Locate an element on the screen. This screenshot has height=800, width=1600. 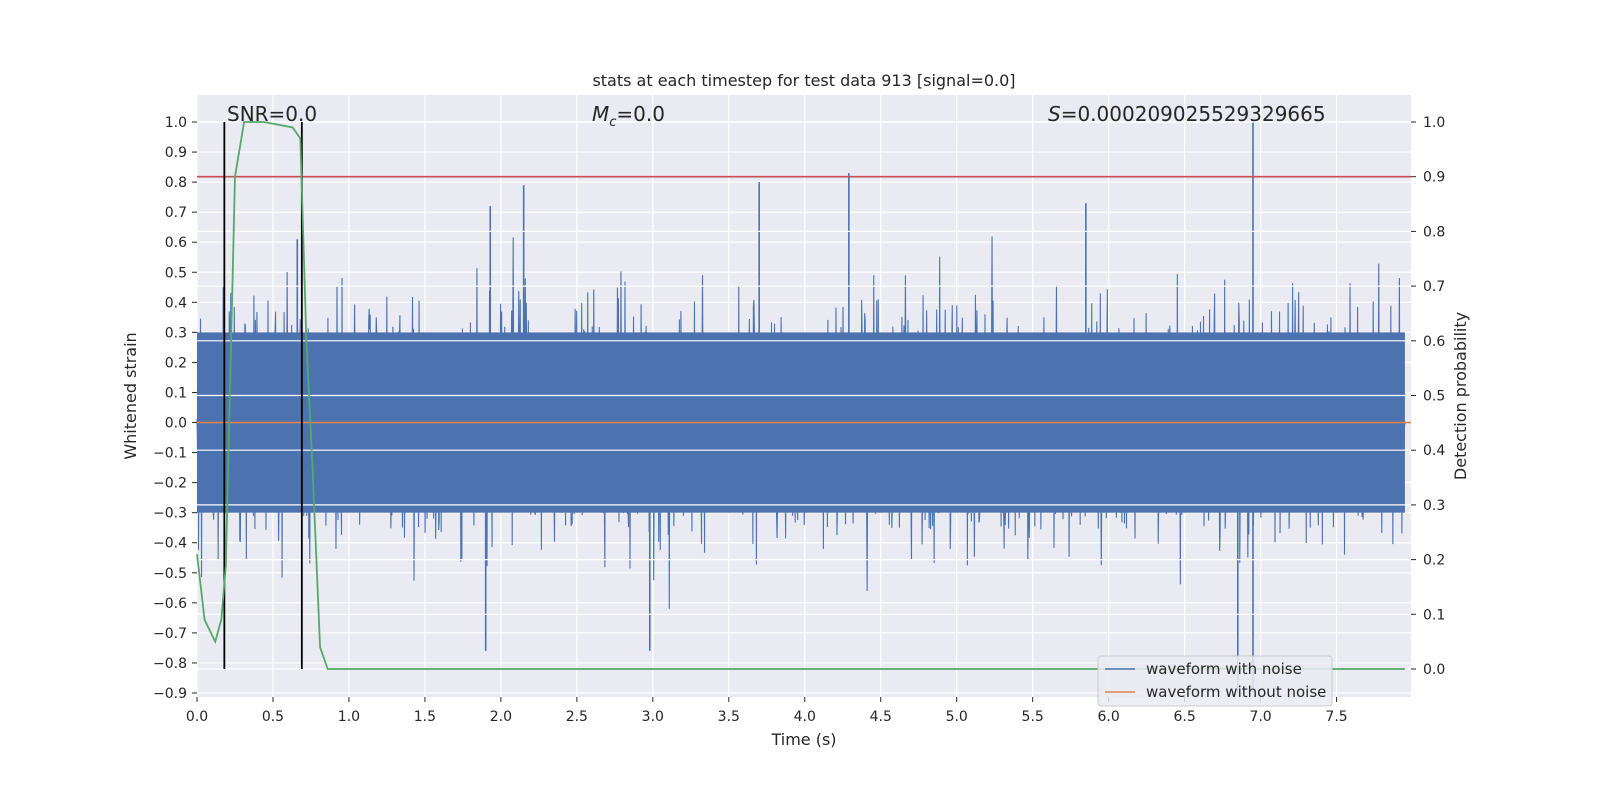
y-axis-right-label: Detection probability is located at coordinates (1460, 396).